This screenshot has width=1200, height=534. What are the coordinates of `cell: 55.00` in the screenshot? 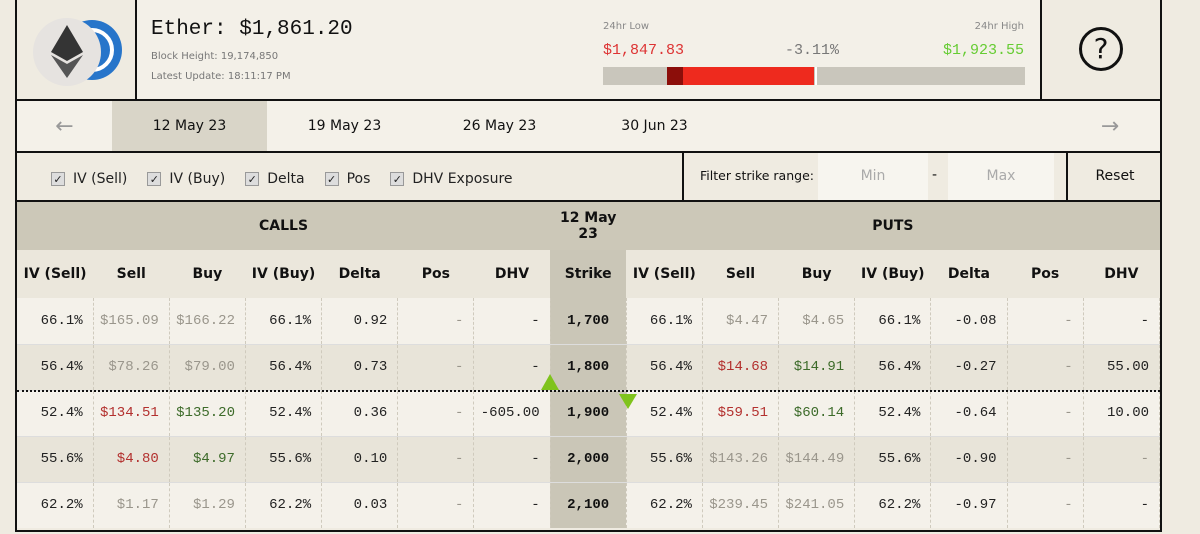 It's located at (1121, 367).